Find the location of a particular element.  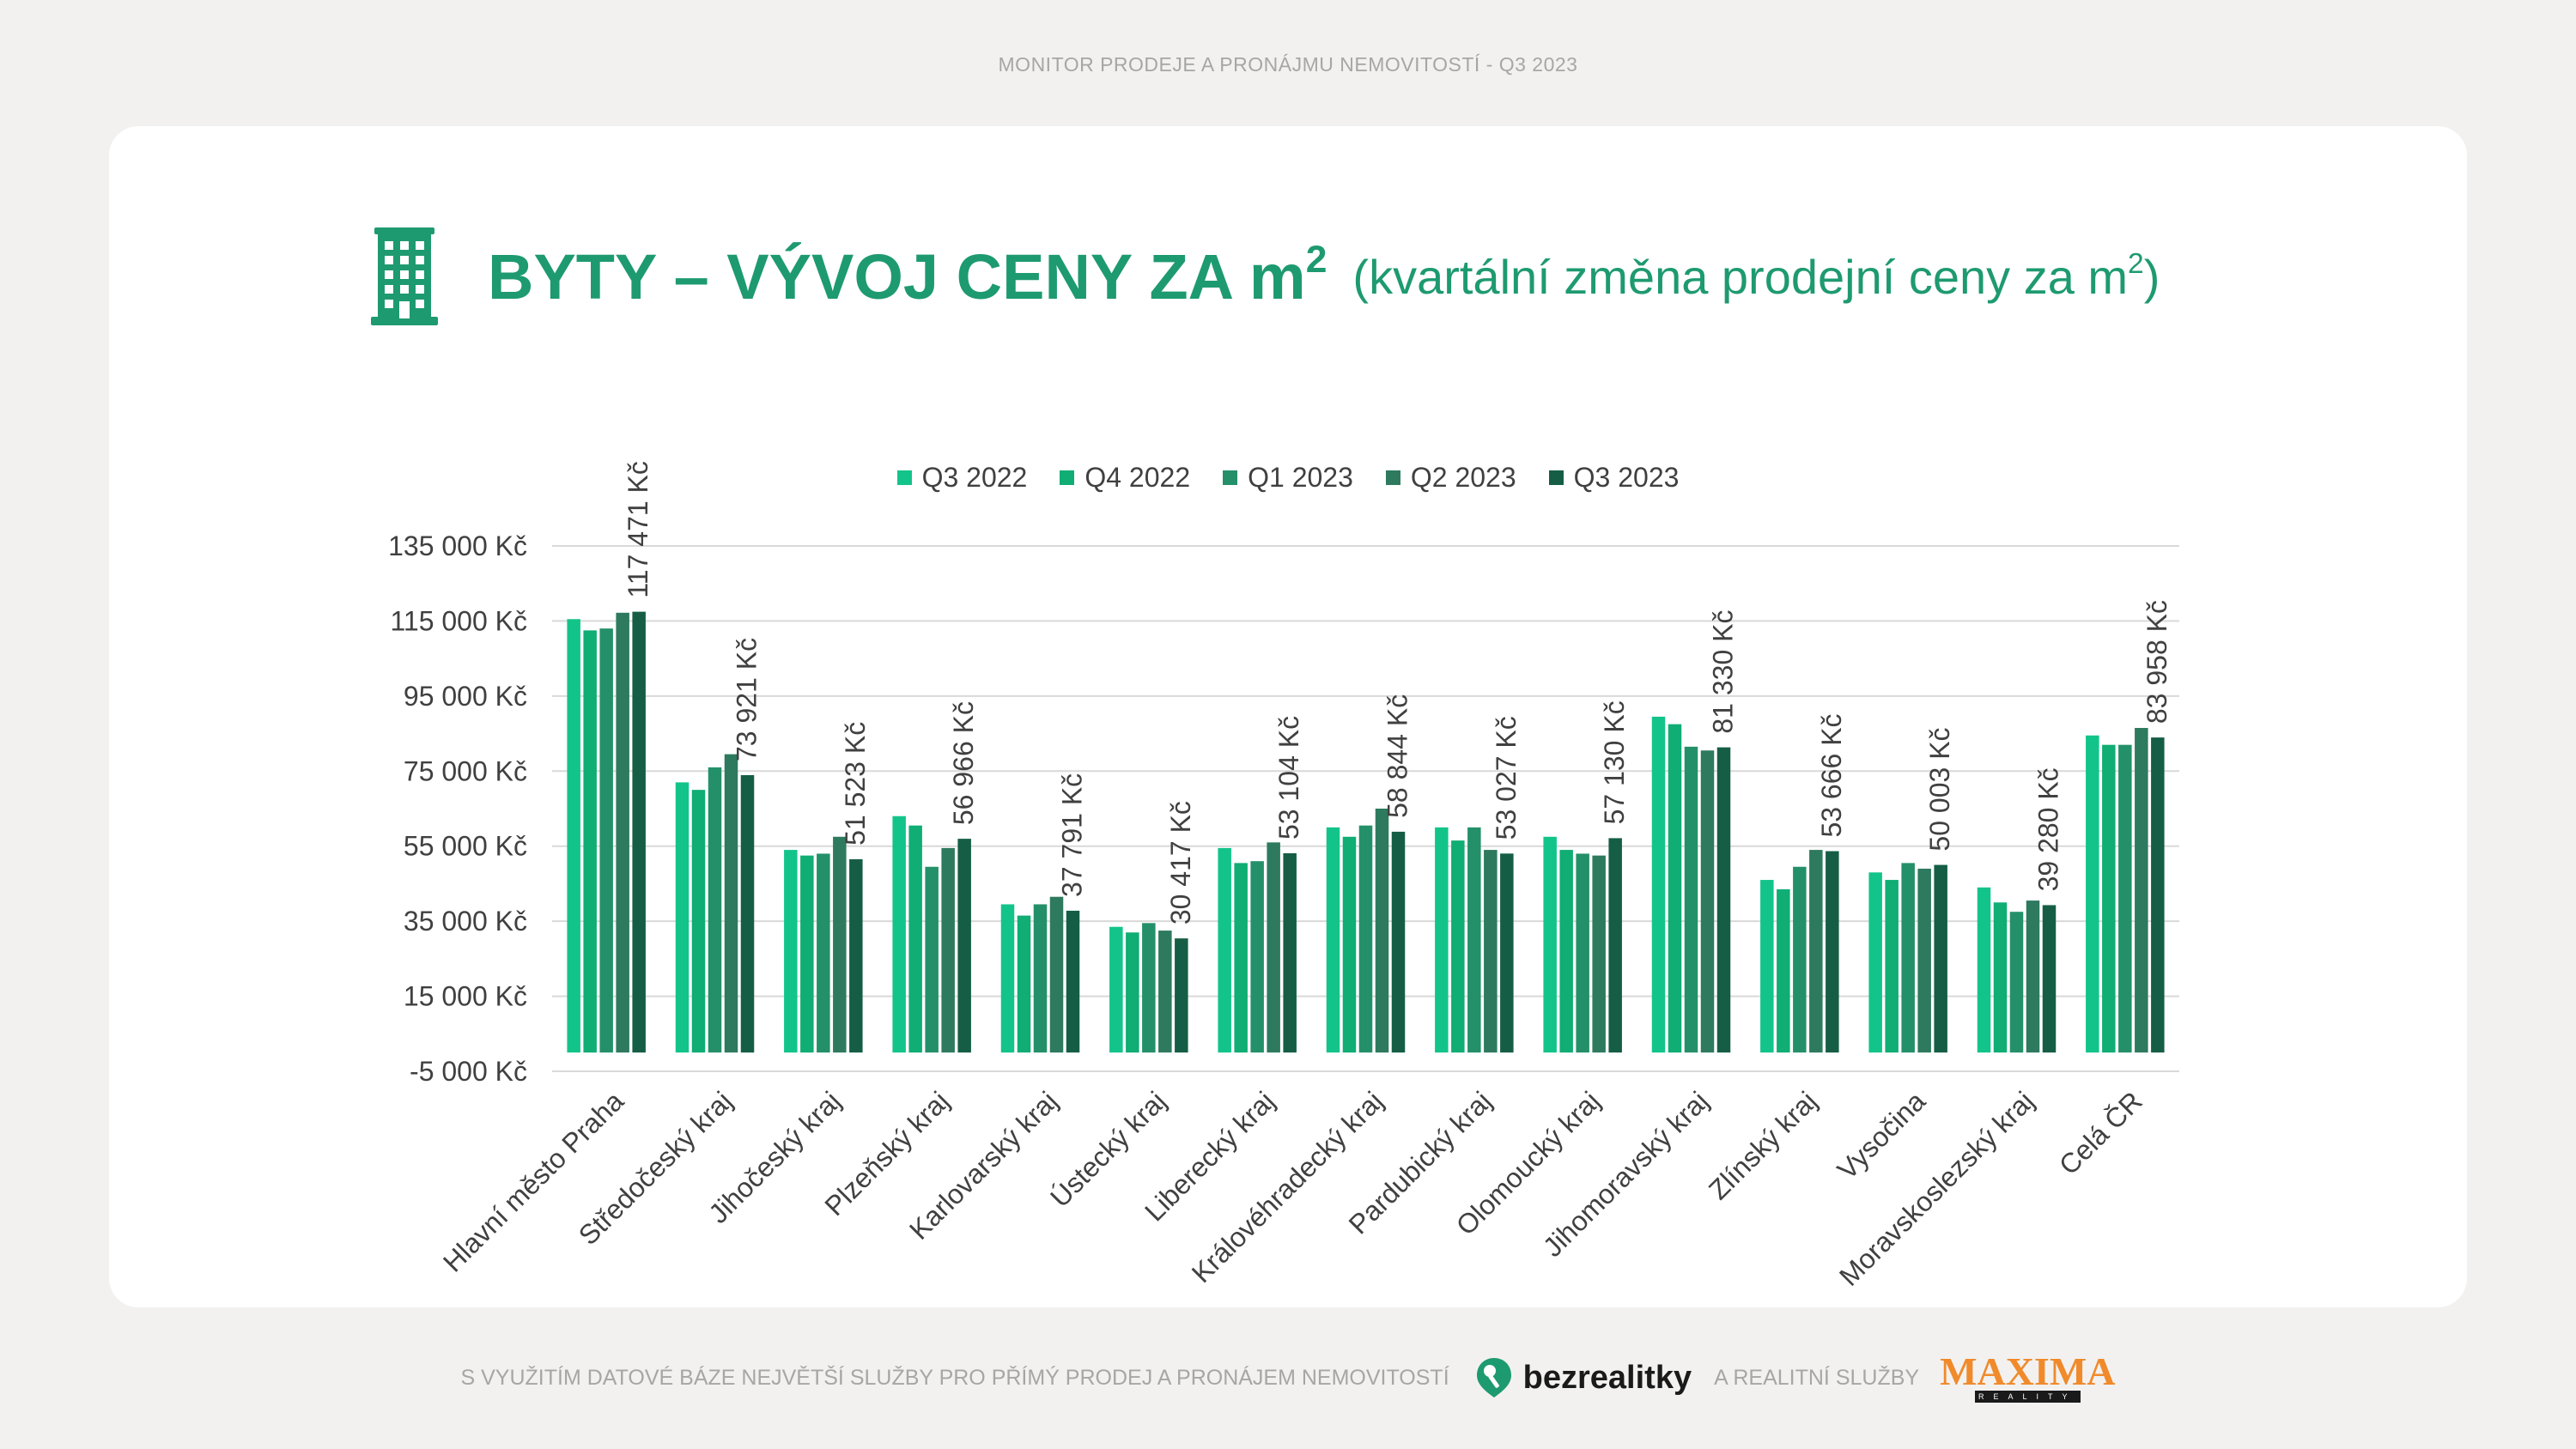

legend-item: Q4 2022 is located at coordinates (1125, 478).